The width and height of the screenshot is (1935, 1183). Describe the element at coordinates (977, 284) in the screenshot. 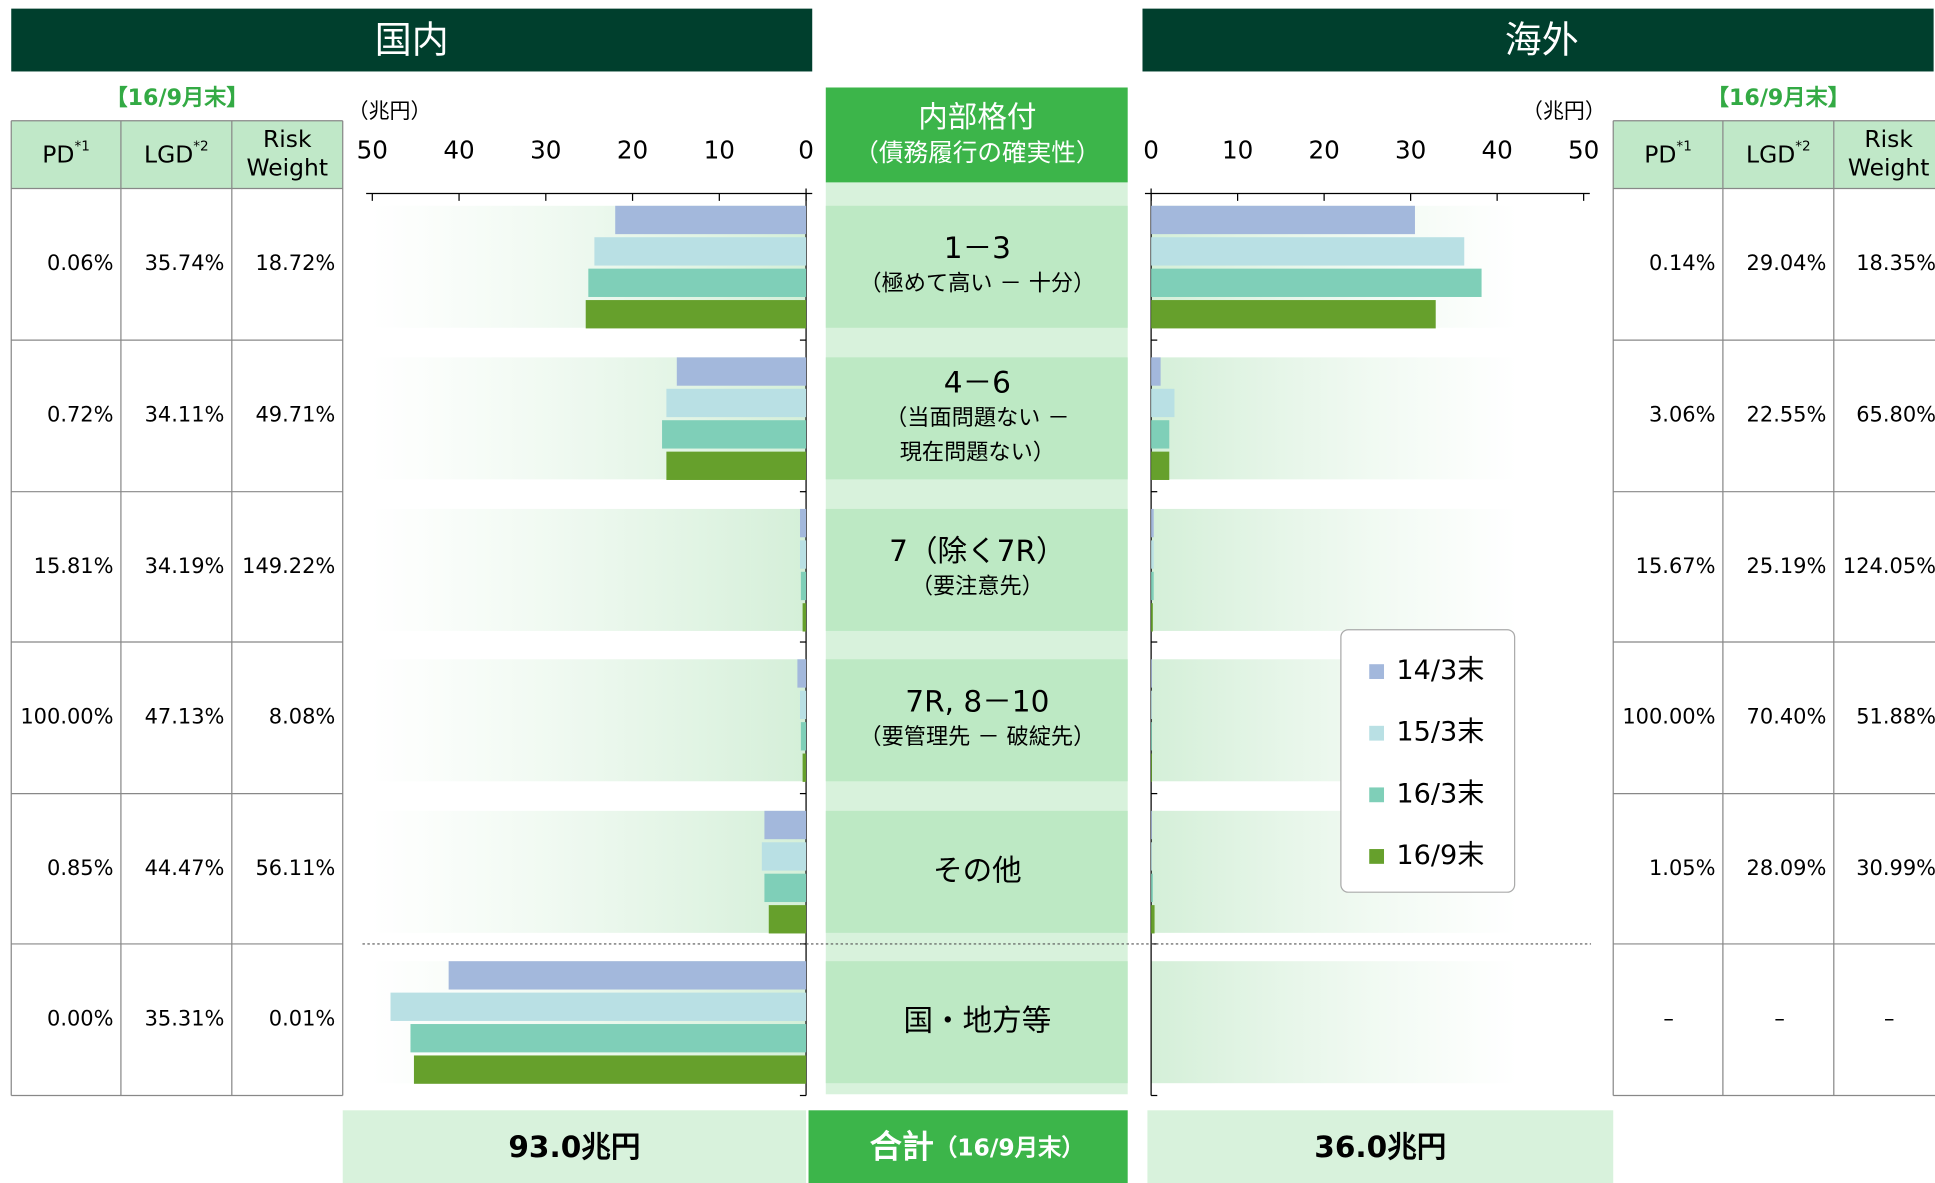

I see `category-label: （極めて高い － 十分）` at that location.